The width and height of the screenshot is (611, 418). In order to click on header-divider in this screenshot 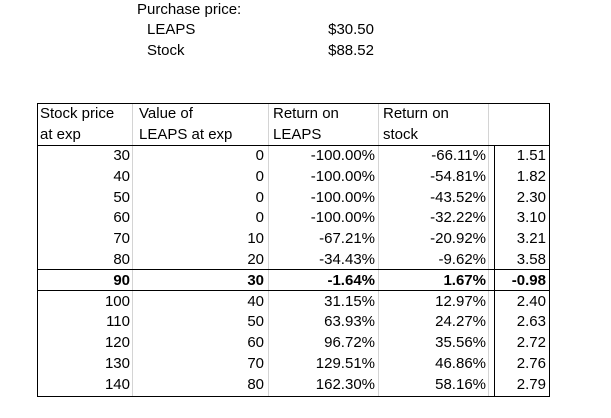, I will do `click(293, 145)`.